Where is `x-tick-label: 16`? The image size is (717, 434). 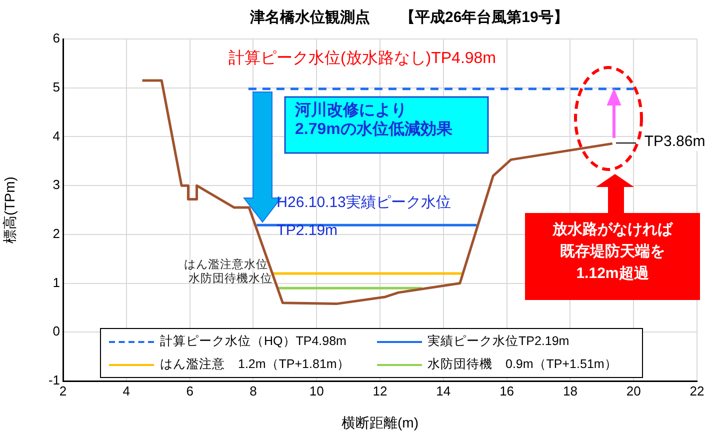 x-tick-label: 16 is located at coordinates (507, 390).